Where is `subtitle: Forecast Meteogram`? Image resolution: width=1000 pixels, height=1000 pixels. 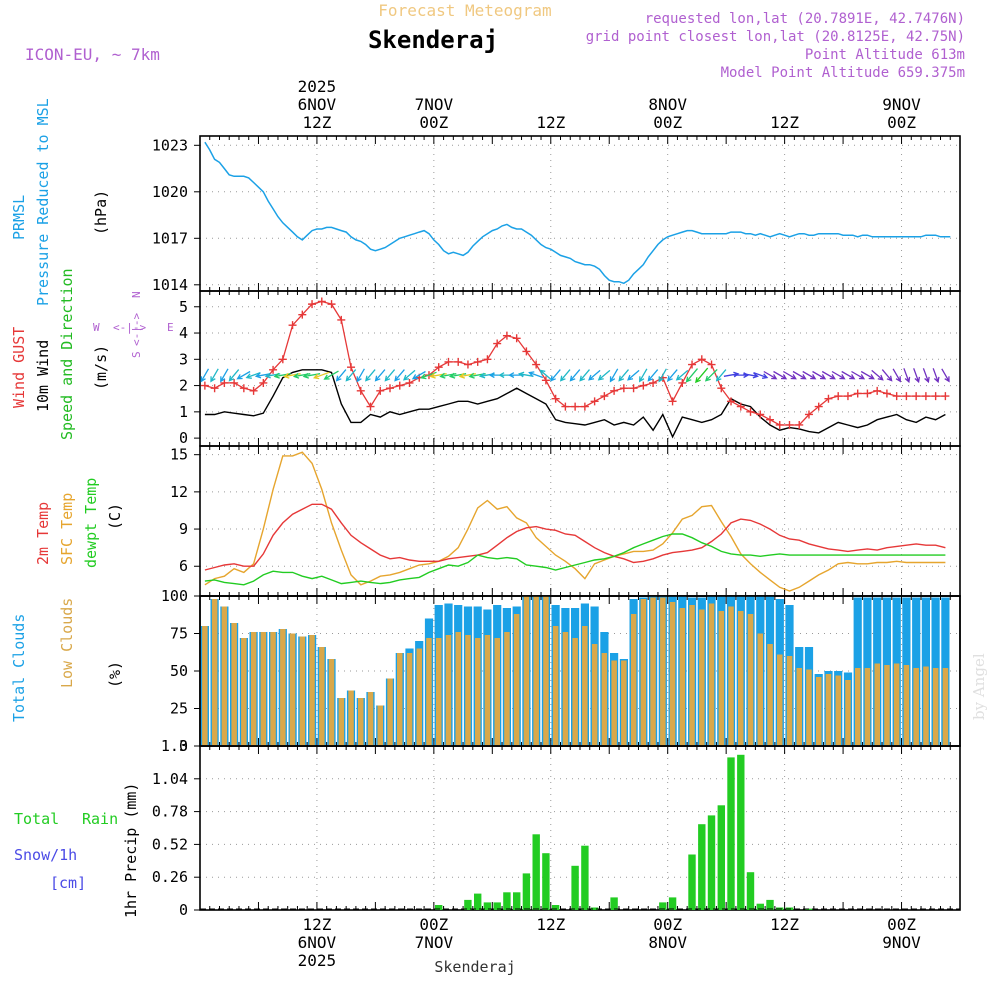 subtitle: Forecast Meteogram is located at coordinates (464, 10).